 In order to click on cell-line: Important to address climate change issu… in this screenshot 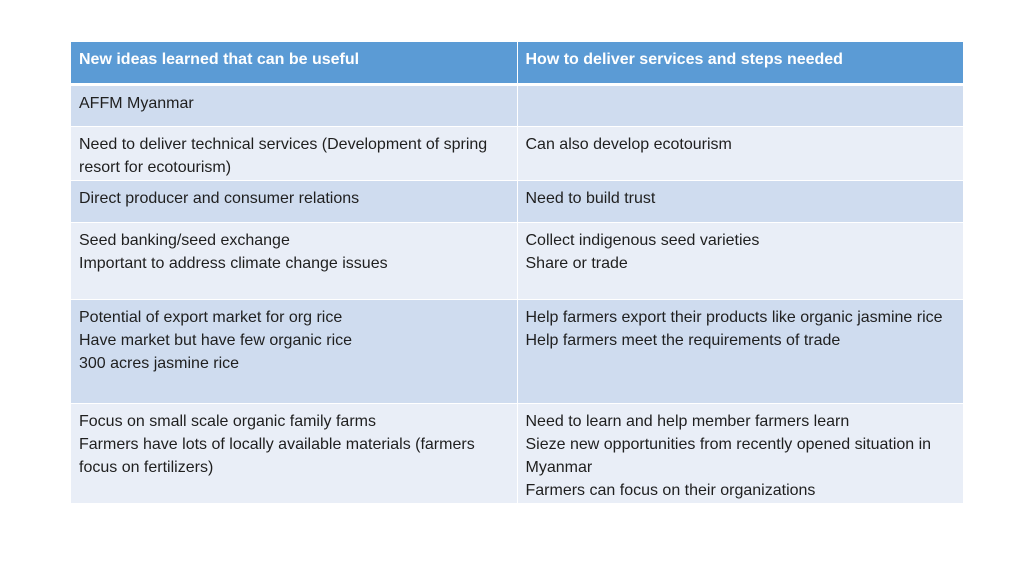, I will do `click(233, 263)`.